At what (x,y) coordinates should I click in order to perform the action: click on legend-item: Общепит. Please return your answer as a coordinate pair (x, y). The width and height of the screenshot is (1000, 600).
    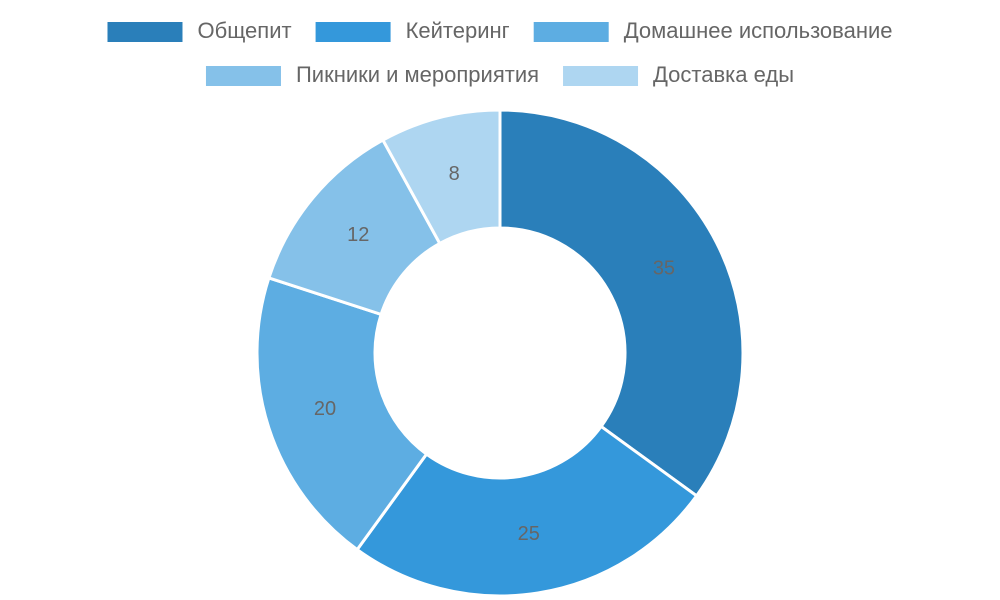
    Looking at the image, I should click on (199, 30).